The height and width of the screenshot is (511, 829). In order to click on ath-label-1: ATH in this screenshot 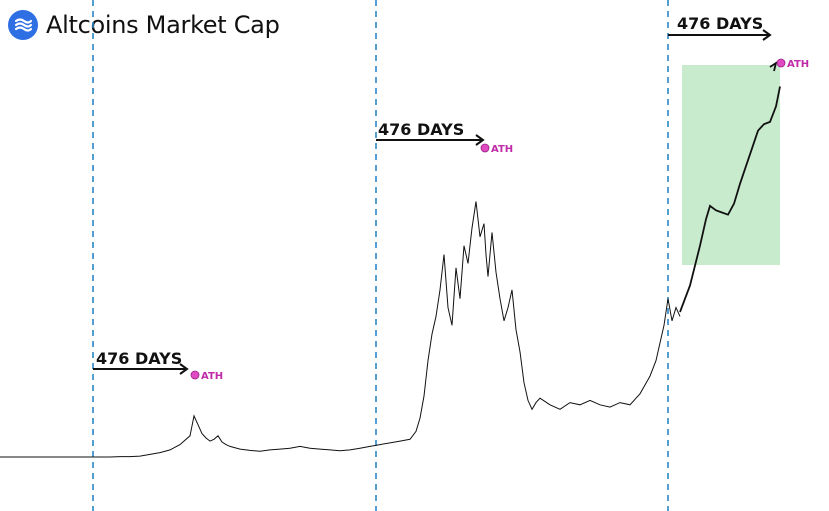, I will do `click(212, 376)`.